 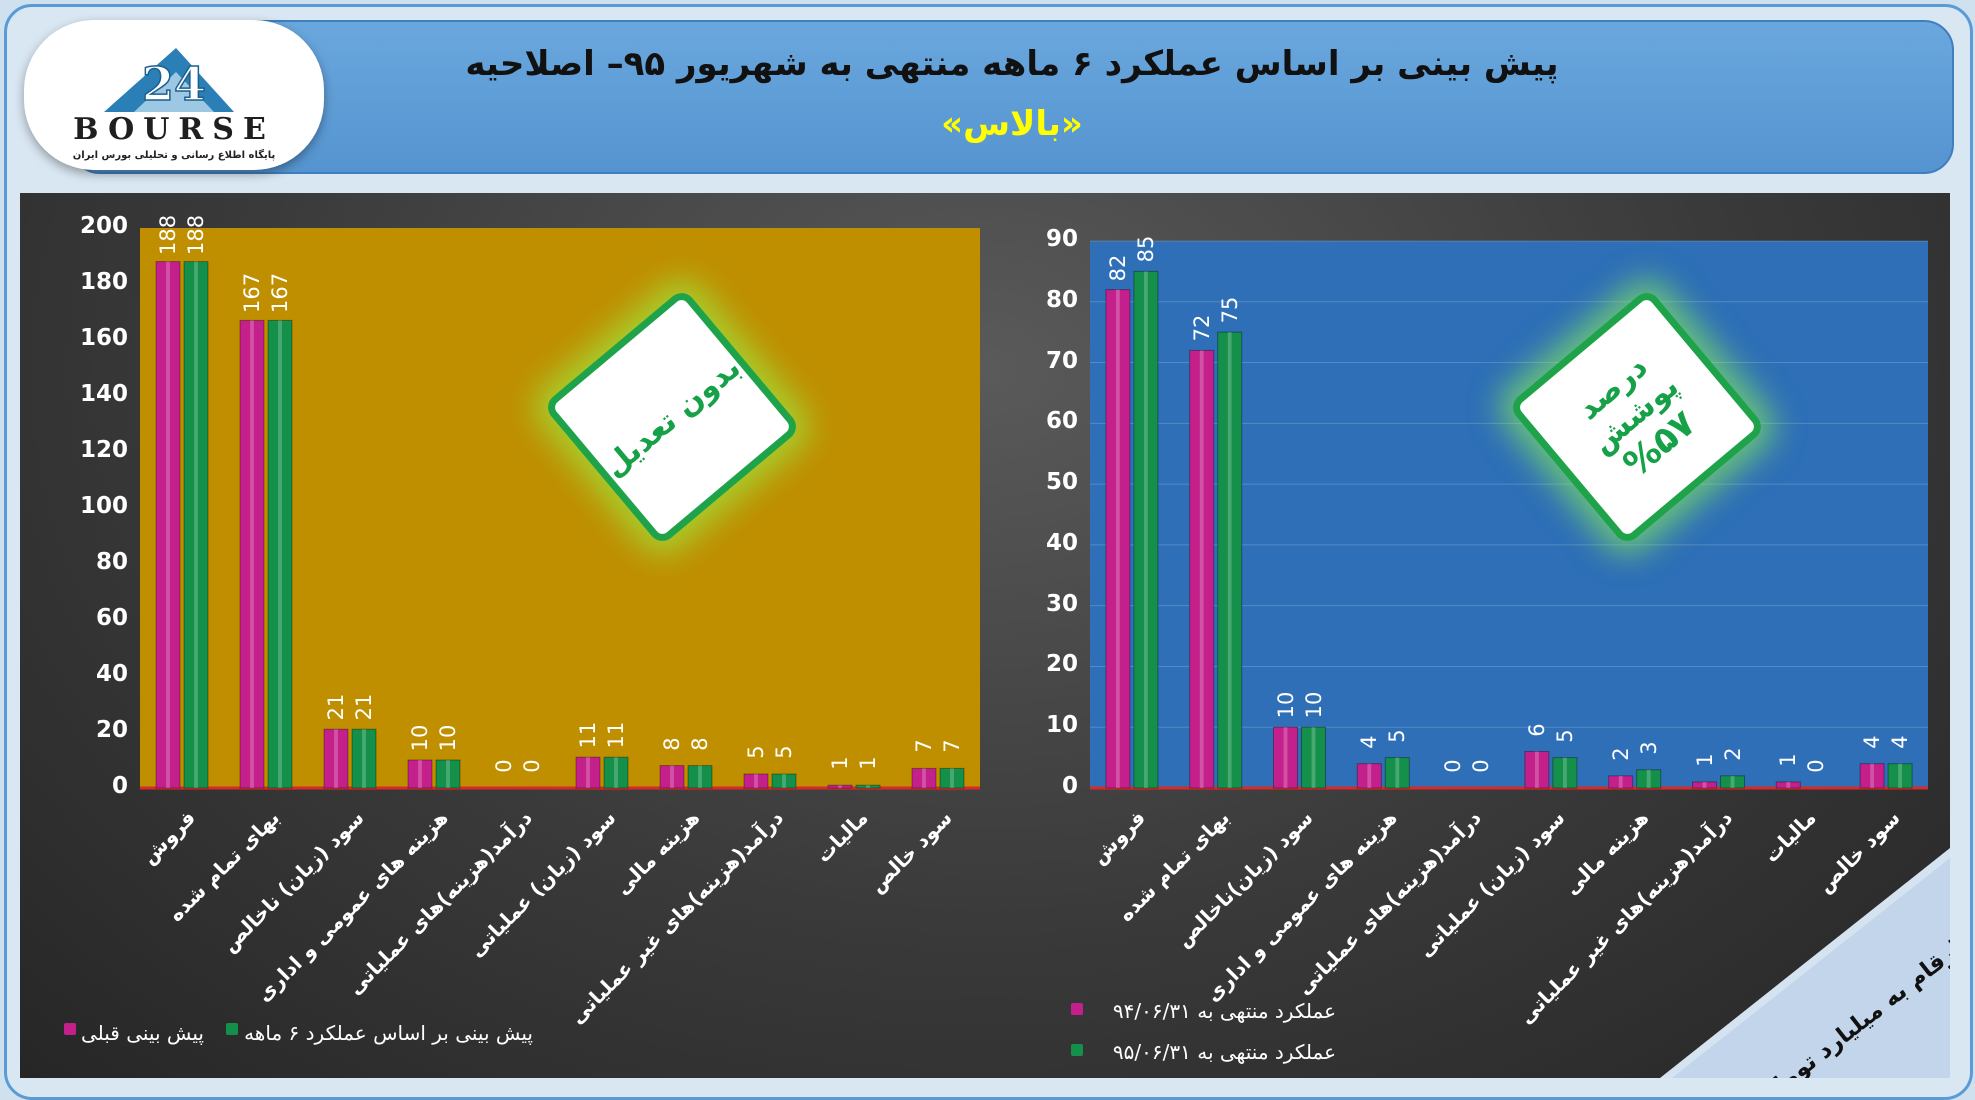 I want to click on bar-value-label: 6, so click(x=1536, y=729).